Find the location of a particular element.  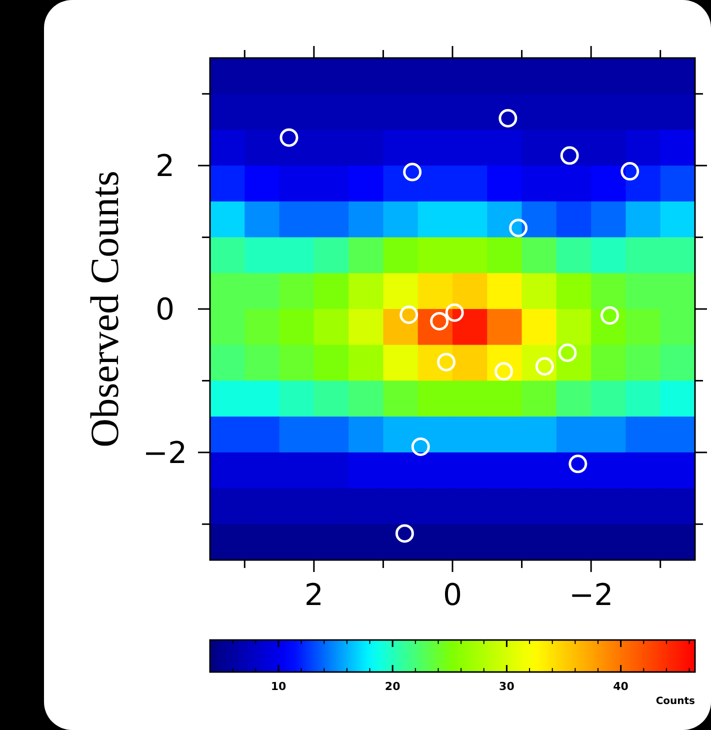

color-bar-label: 10 is located at coordinates (278, 686).